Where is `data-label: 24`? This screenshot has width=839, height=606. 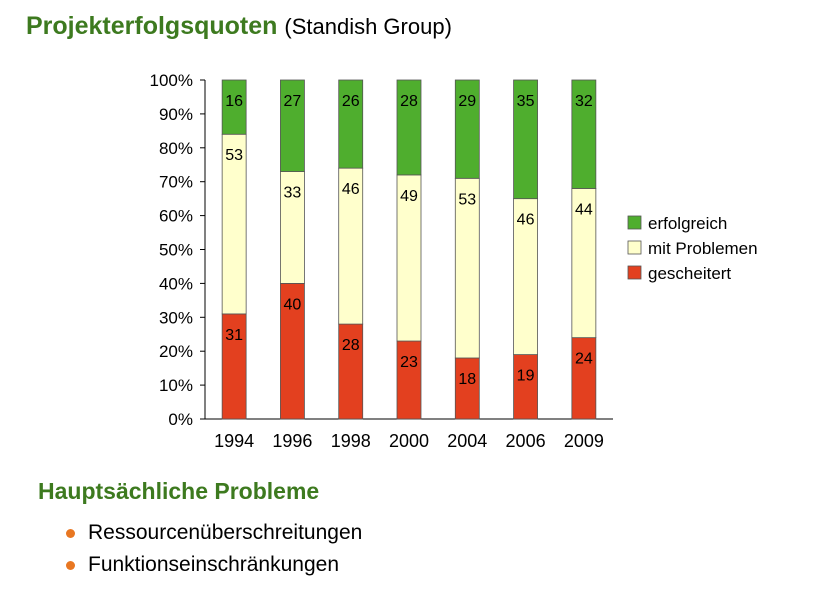 data-label: 24 is located at coordinates (584, 359).